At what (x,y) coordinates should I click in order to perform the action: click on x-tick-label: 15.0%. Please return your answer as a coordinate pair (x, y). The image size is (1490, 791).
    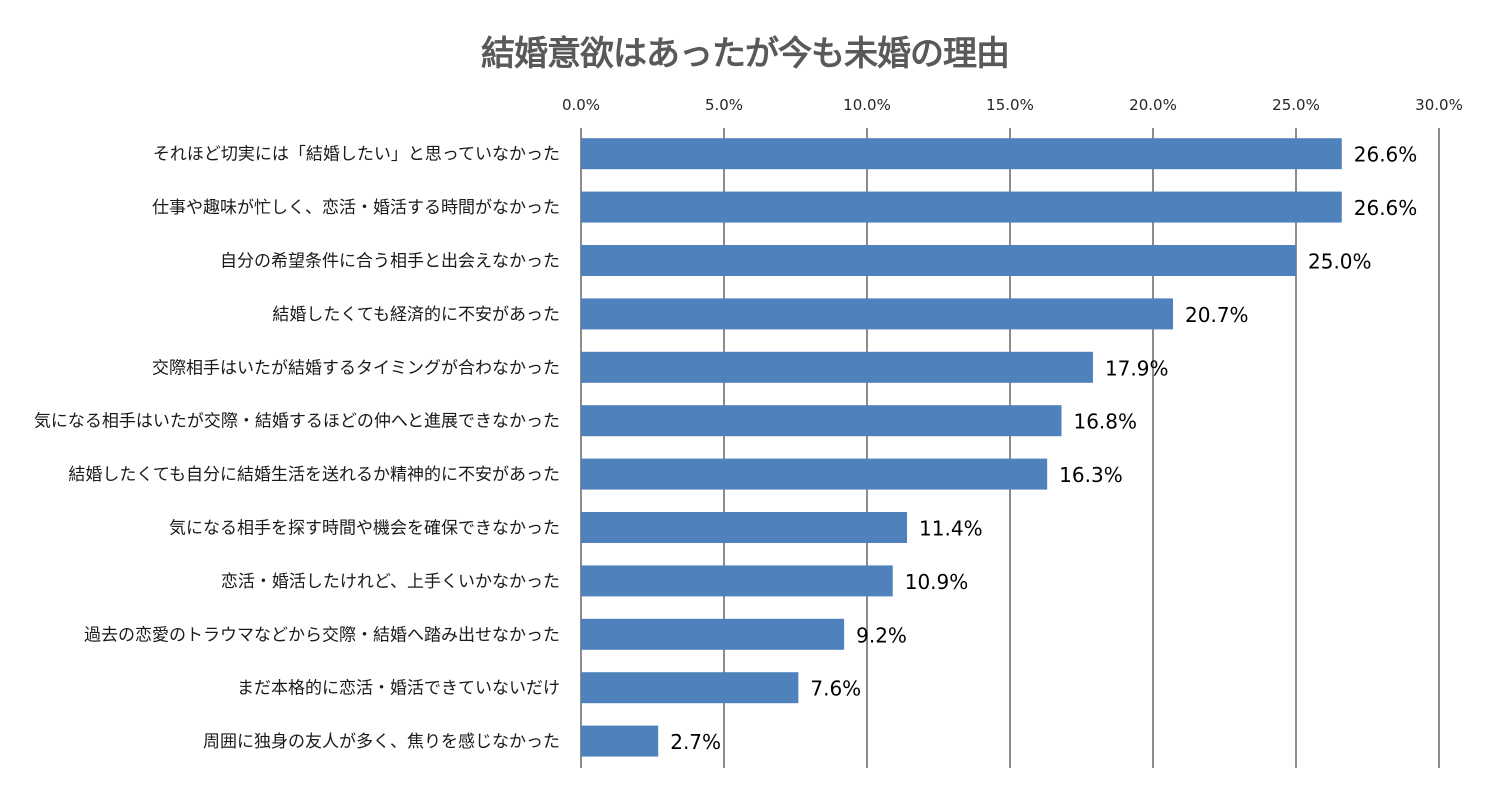
    Looking at the image, I should click on (1010, 105).